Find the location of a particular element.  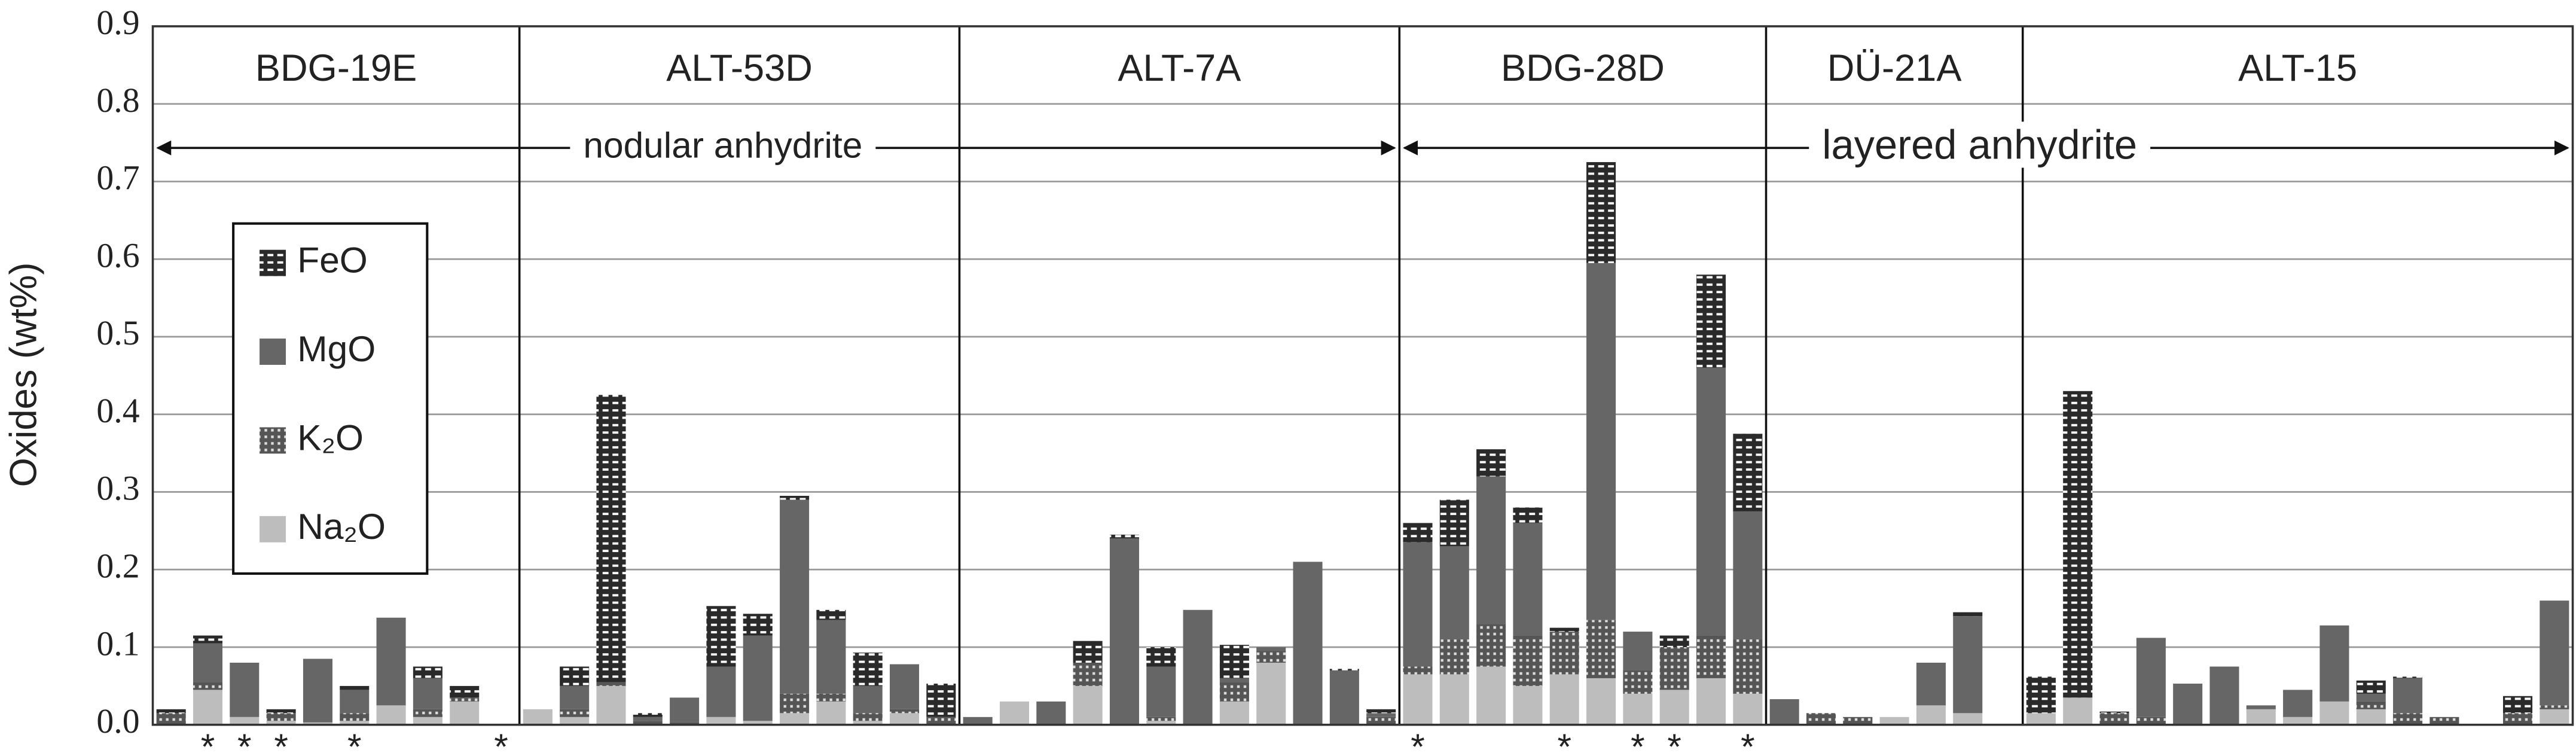

y-tick-label: 0.9 is located at coordinates (117, 23).